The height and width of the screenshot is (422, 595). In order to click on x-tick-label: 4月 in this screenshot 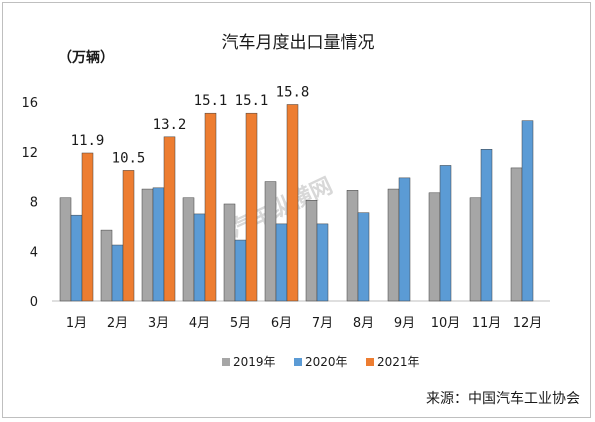, I will do `click(199, 323)`.